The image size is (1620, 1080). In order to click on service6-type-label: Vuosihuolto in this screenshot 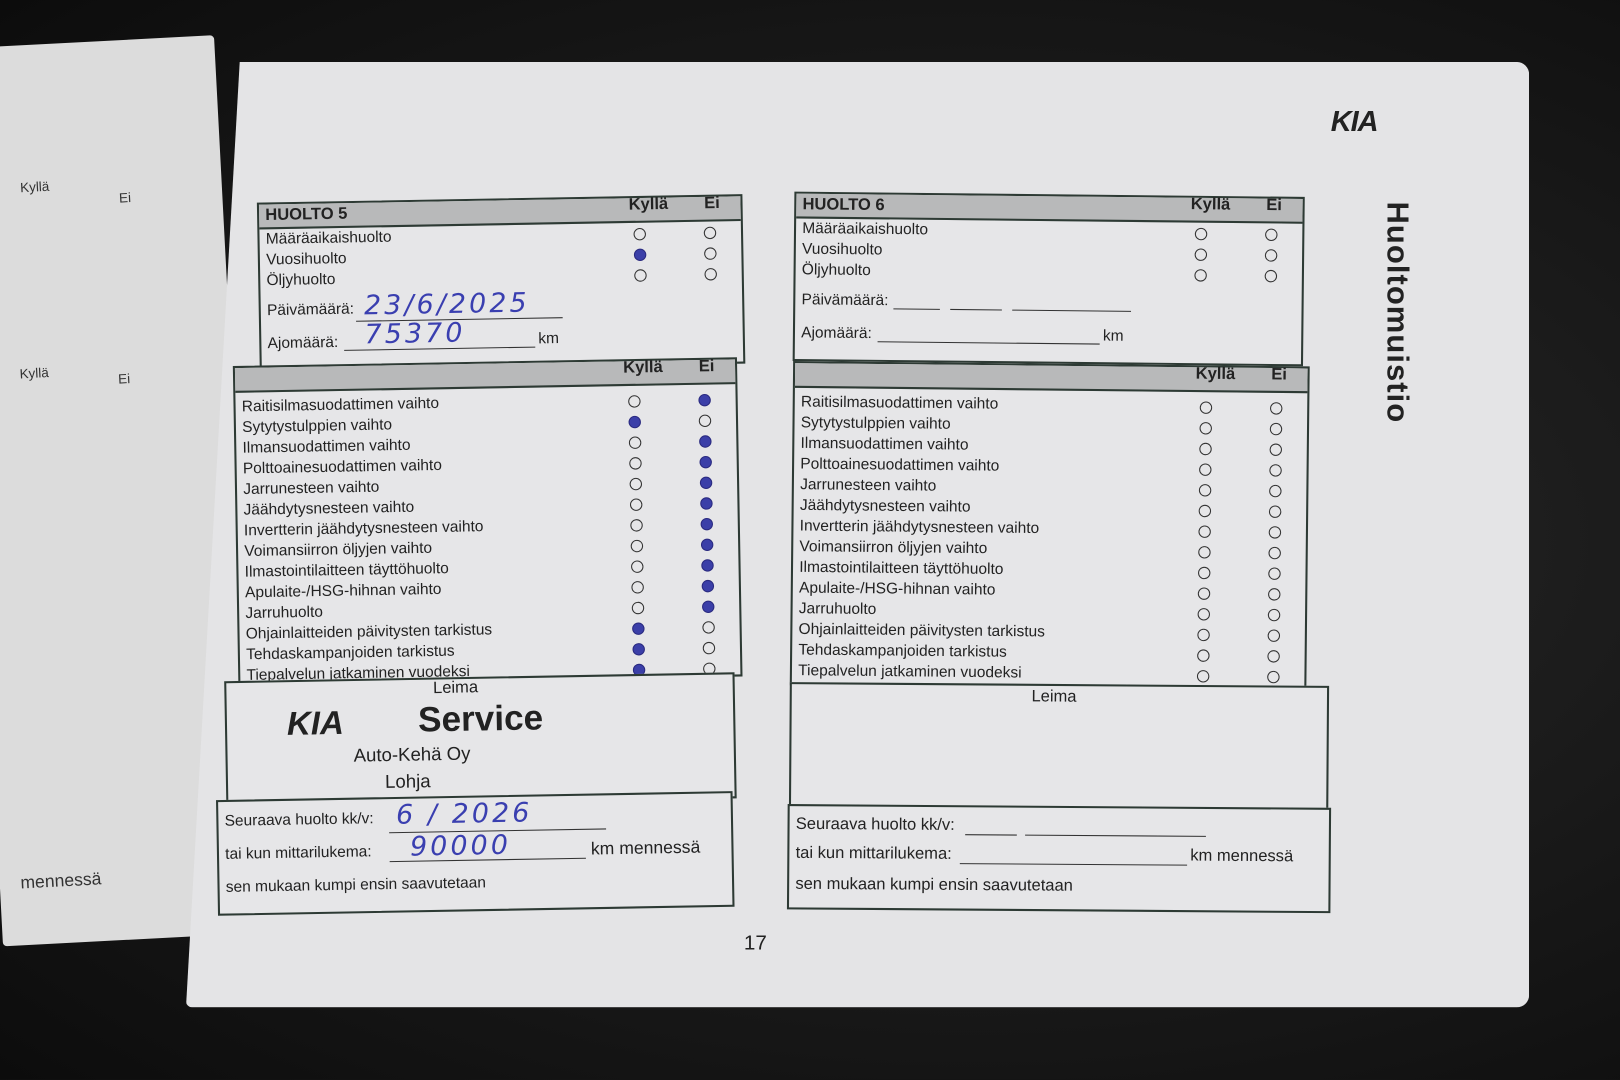, I will do `click(842, 249)`.